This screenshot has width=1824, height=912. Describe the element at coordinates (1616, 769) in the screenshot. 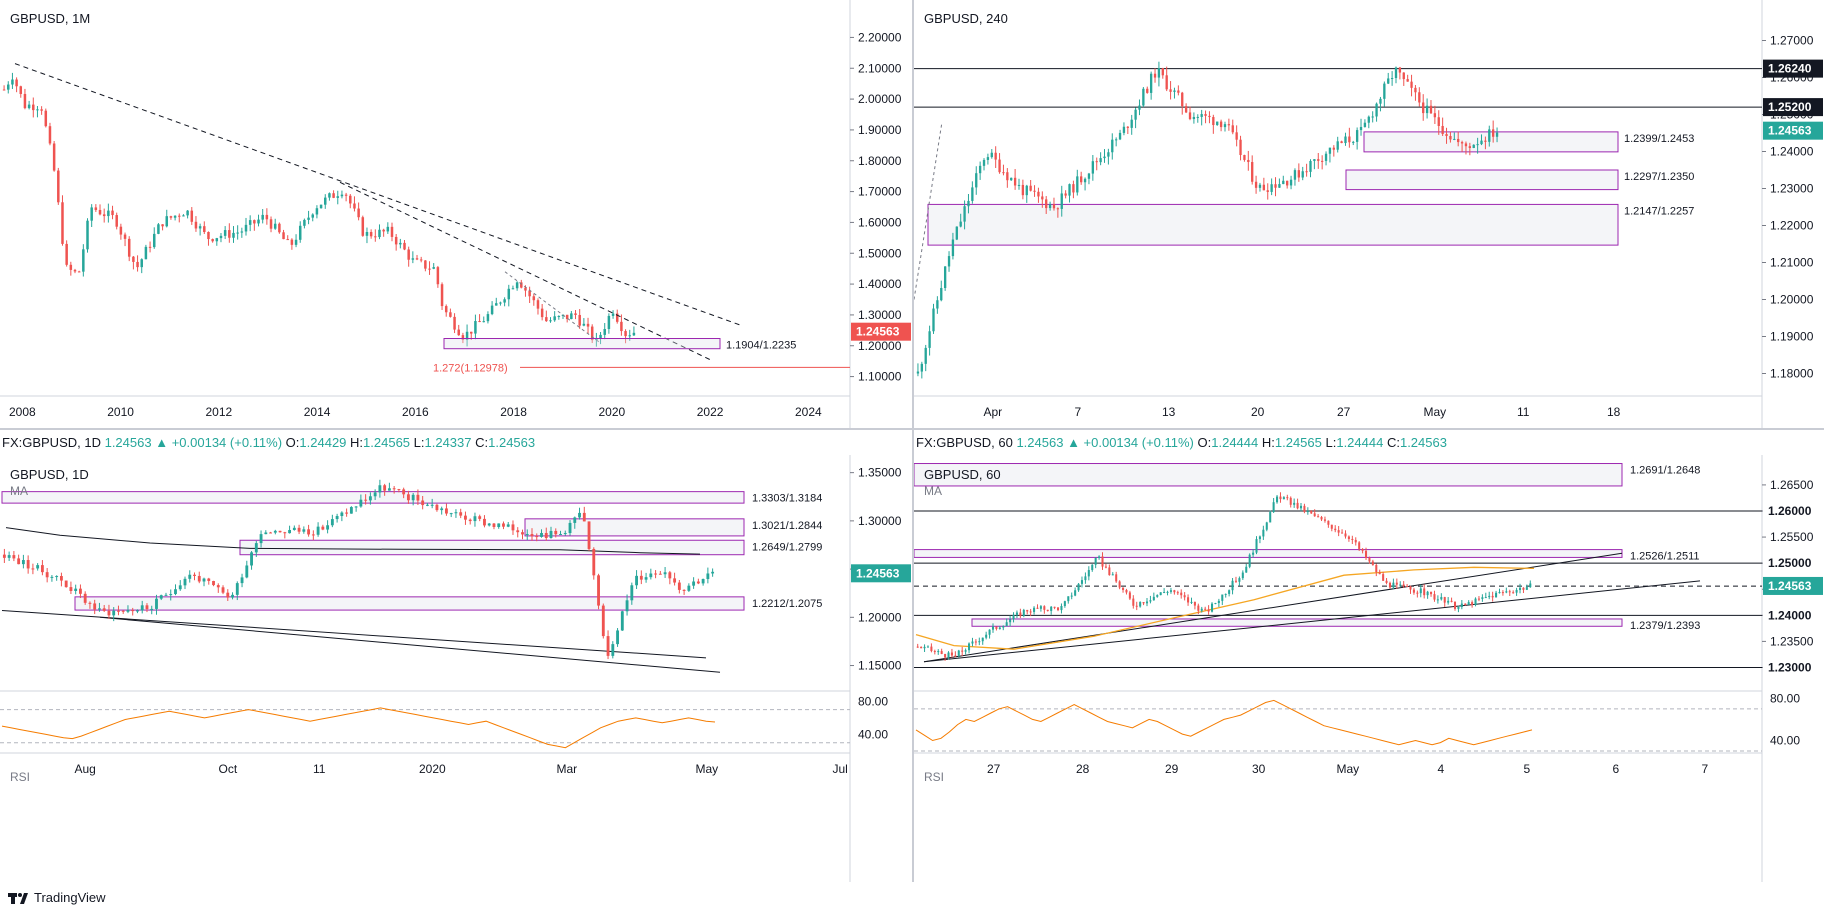

I see `x-tick-label: 6` at that location.